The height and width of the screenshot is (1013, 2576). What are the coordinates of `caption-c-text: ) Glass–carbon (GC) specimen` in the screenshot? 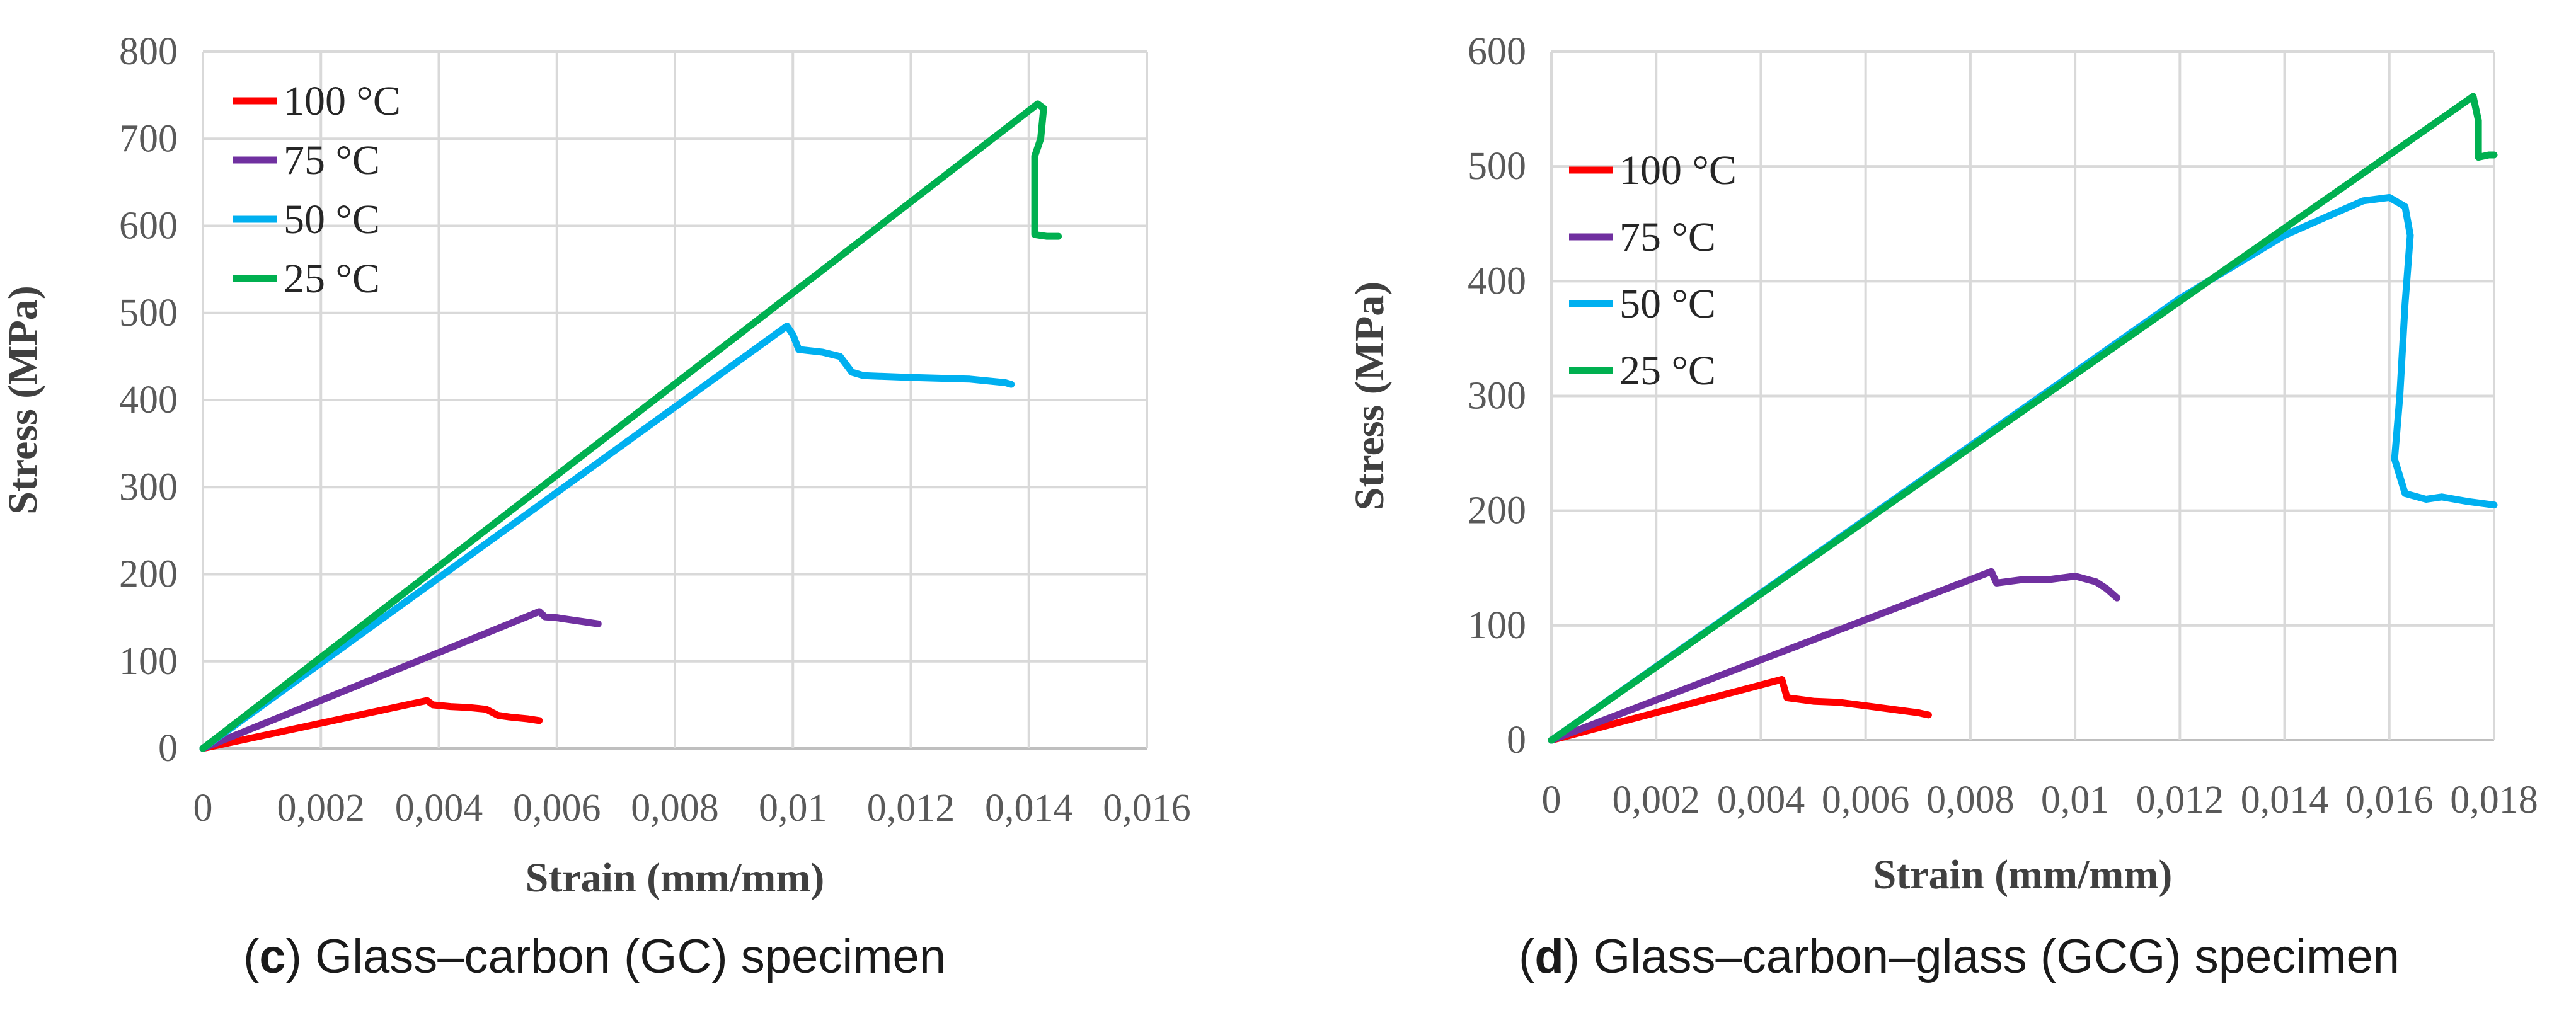 It's located at (615, 956).